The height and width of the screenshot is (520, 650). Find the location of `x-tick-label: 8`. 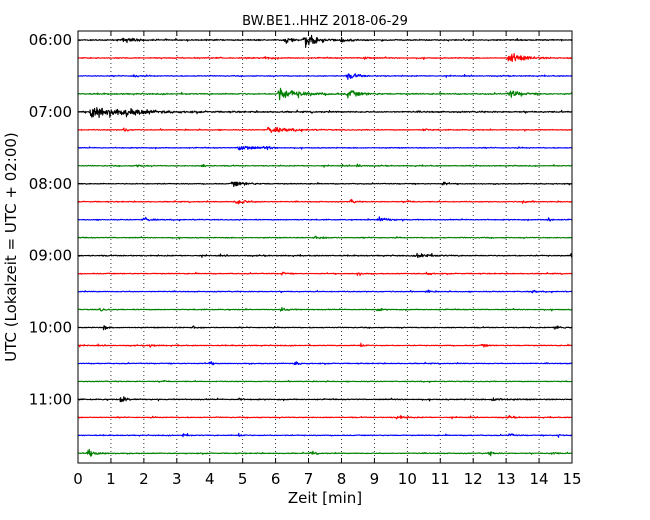

x-tick-label: 8 is located at coordinates (342, 479).